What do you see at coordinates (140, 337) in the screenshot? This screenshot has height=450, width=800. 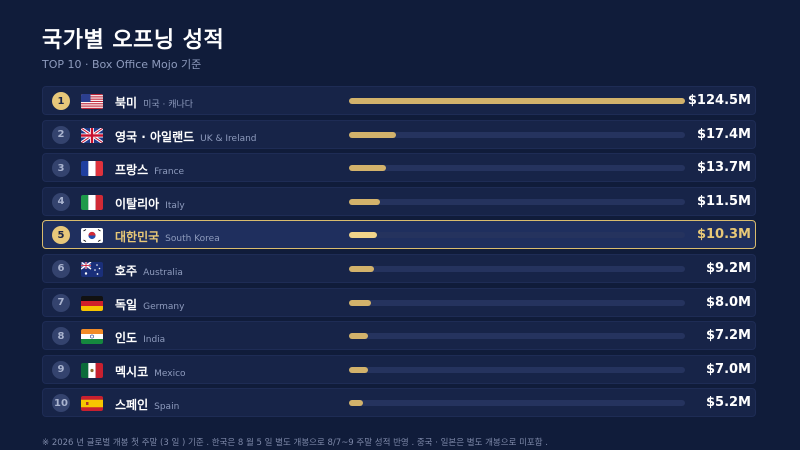 I see `country-name: 인도 India` at bounding box center [140, 337].